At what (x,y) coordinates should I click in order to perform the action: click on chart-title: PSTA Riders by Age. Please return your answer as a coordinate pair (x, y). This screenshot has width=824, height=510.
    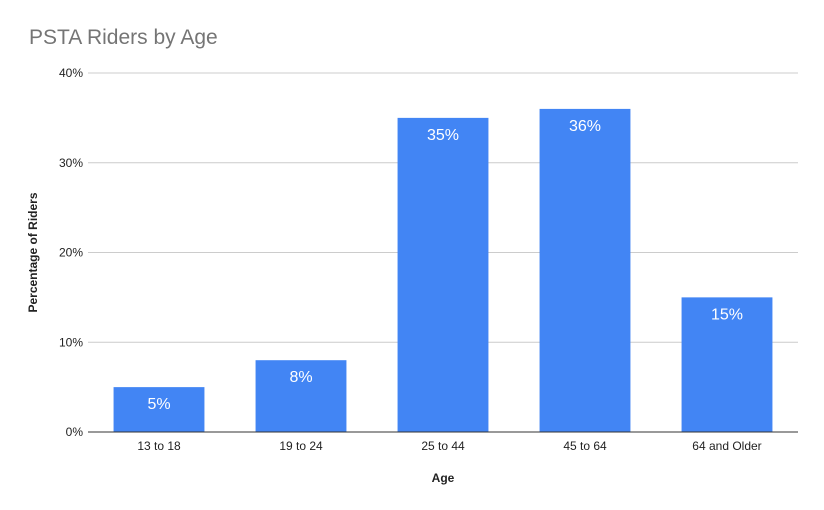
    Looking at the image, I should click on (123, 37).